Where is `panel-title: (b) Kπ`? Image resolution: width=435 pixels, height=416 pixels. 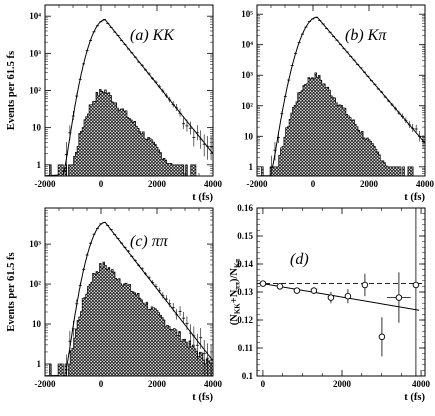 panel-title: (b) Kπ is located at coordinates (366, 35).